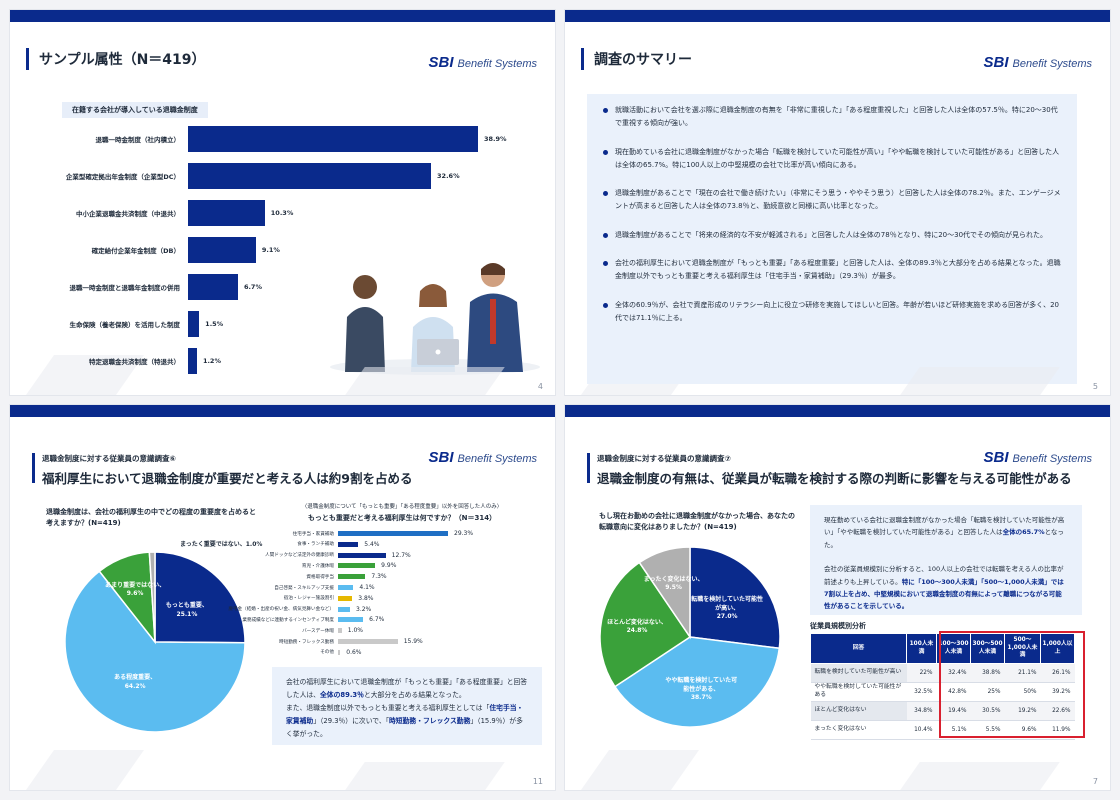 The height and width of the screenshot is (800, 1120). What do you see at coordinates (987, 648) in the screenshot?
I see `table-header: 300～500人未満` at bounding box center [987, 648].